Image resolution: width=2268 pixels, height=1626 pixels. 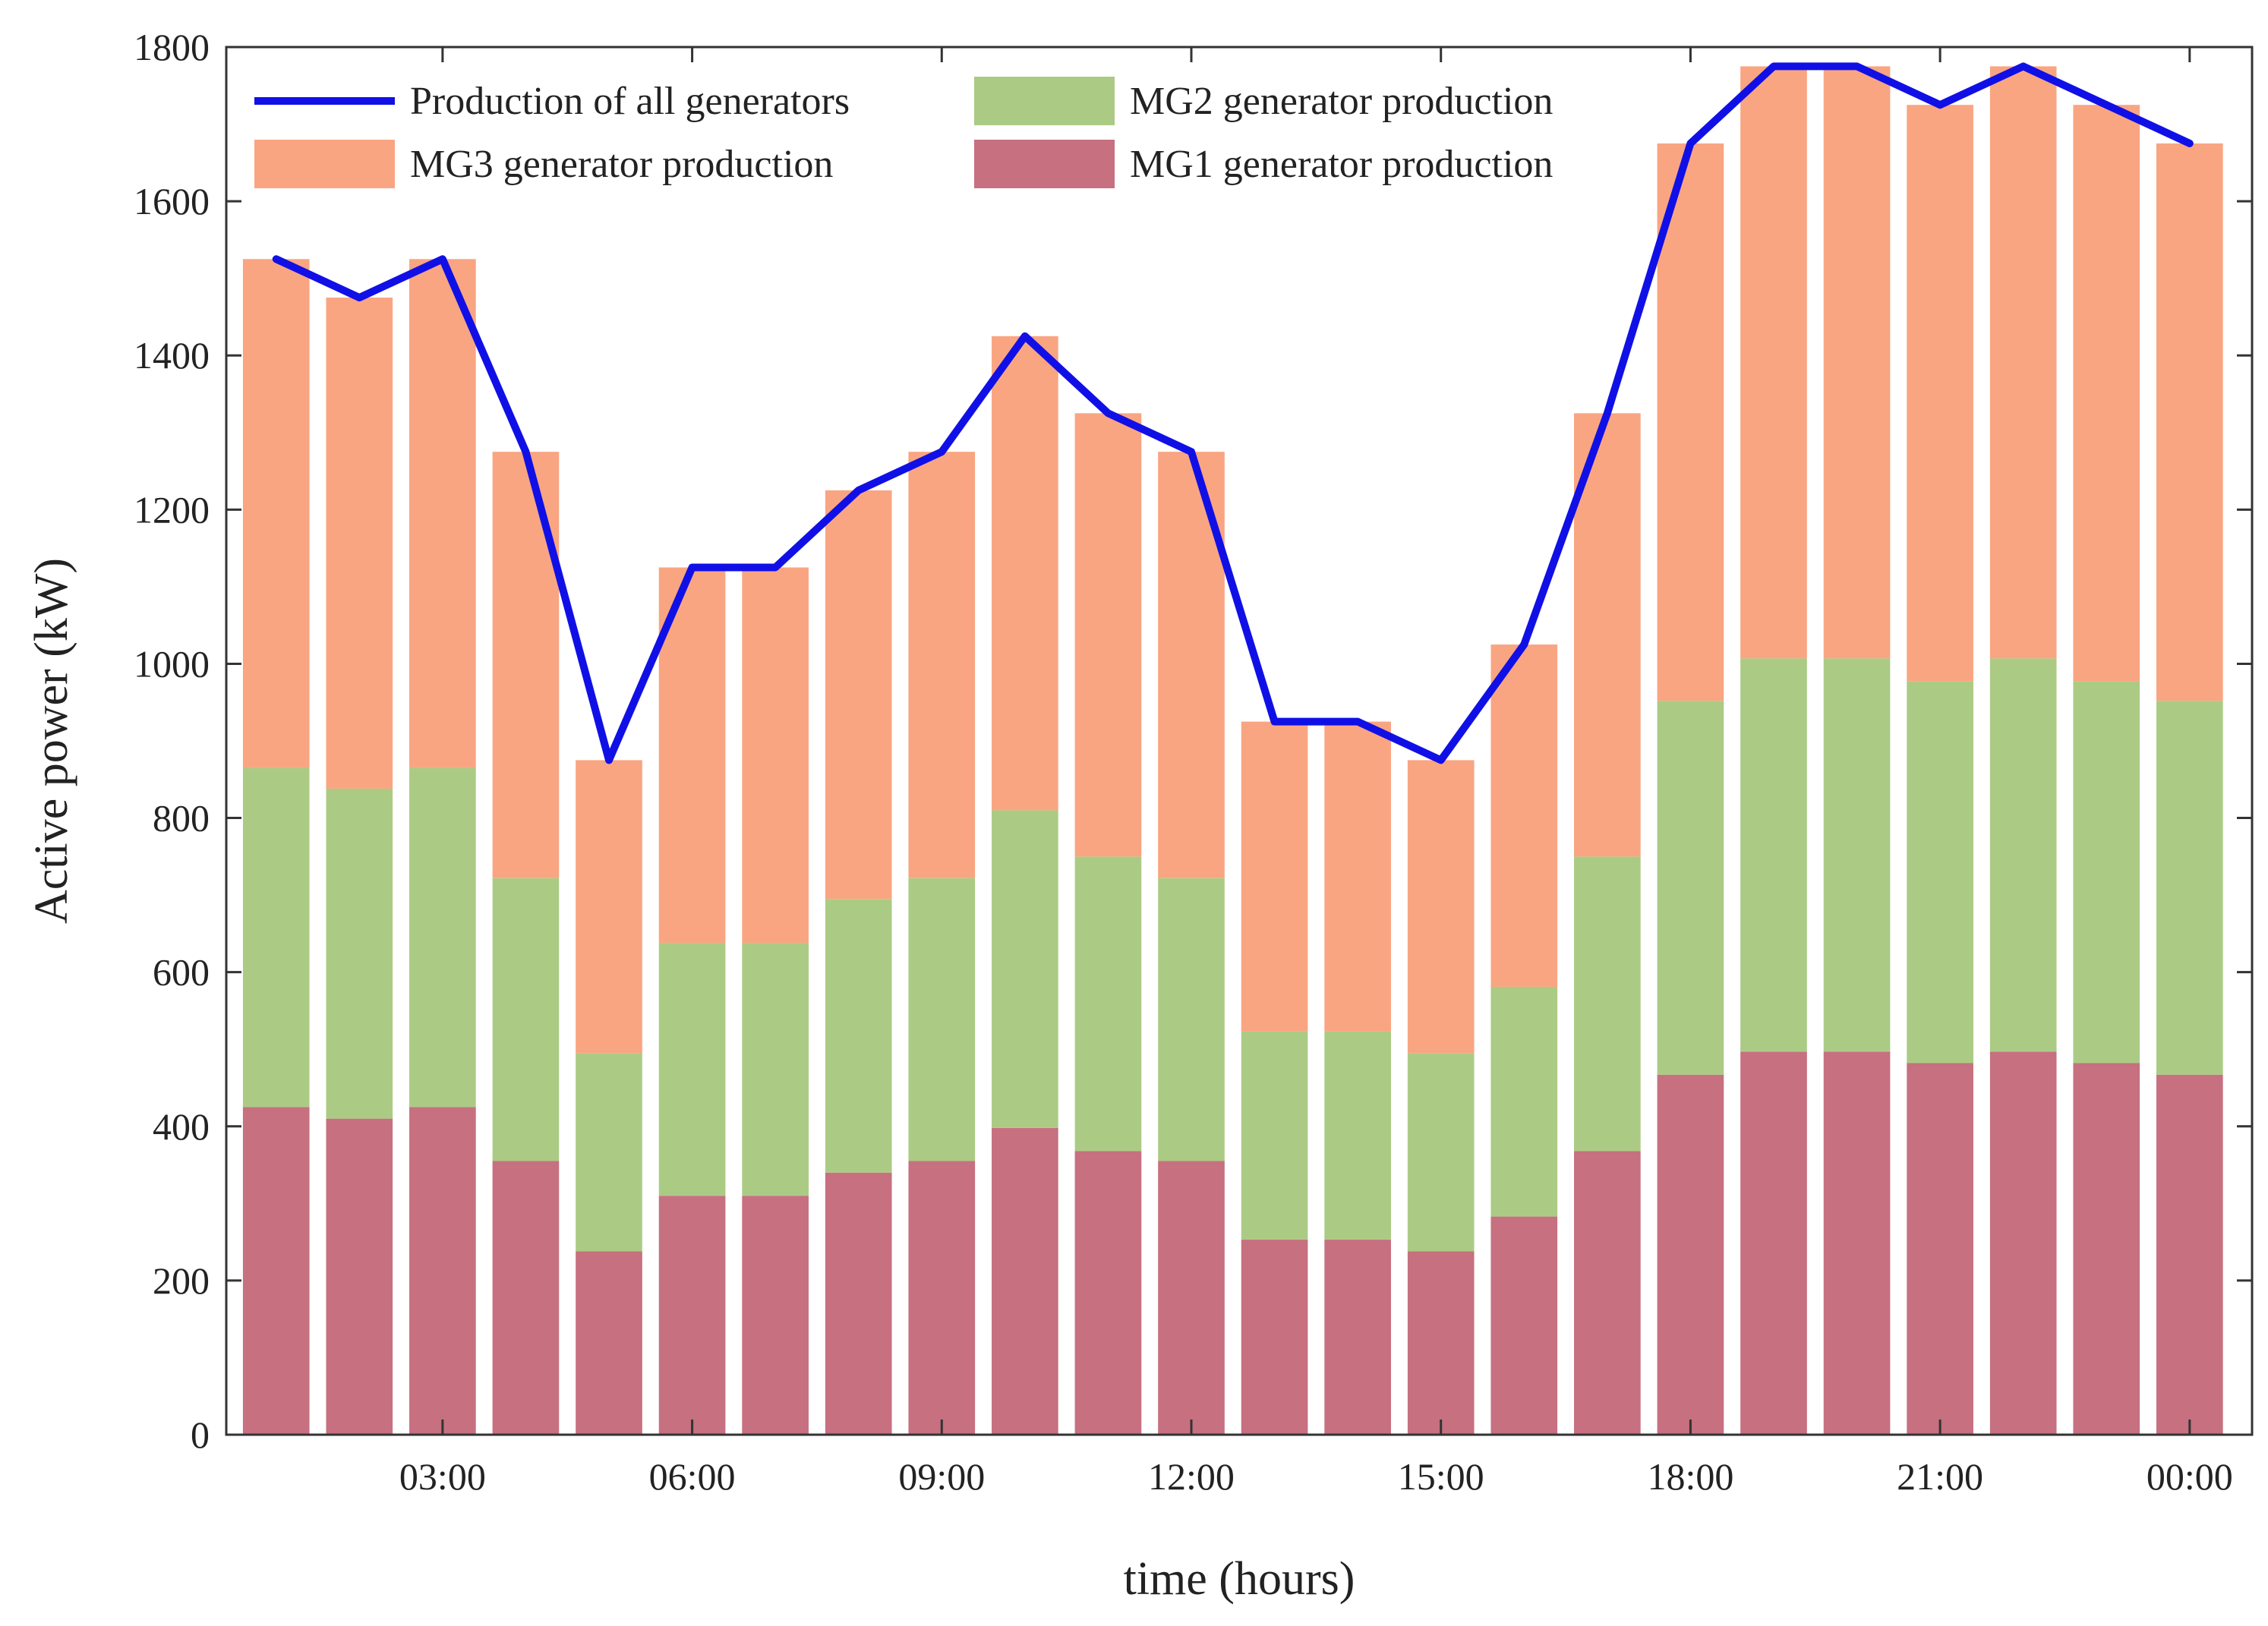 I want to click on bar-mg3-h20, so click(x=1857, y=362).